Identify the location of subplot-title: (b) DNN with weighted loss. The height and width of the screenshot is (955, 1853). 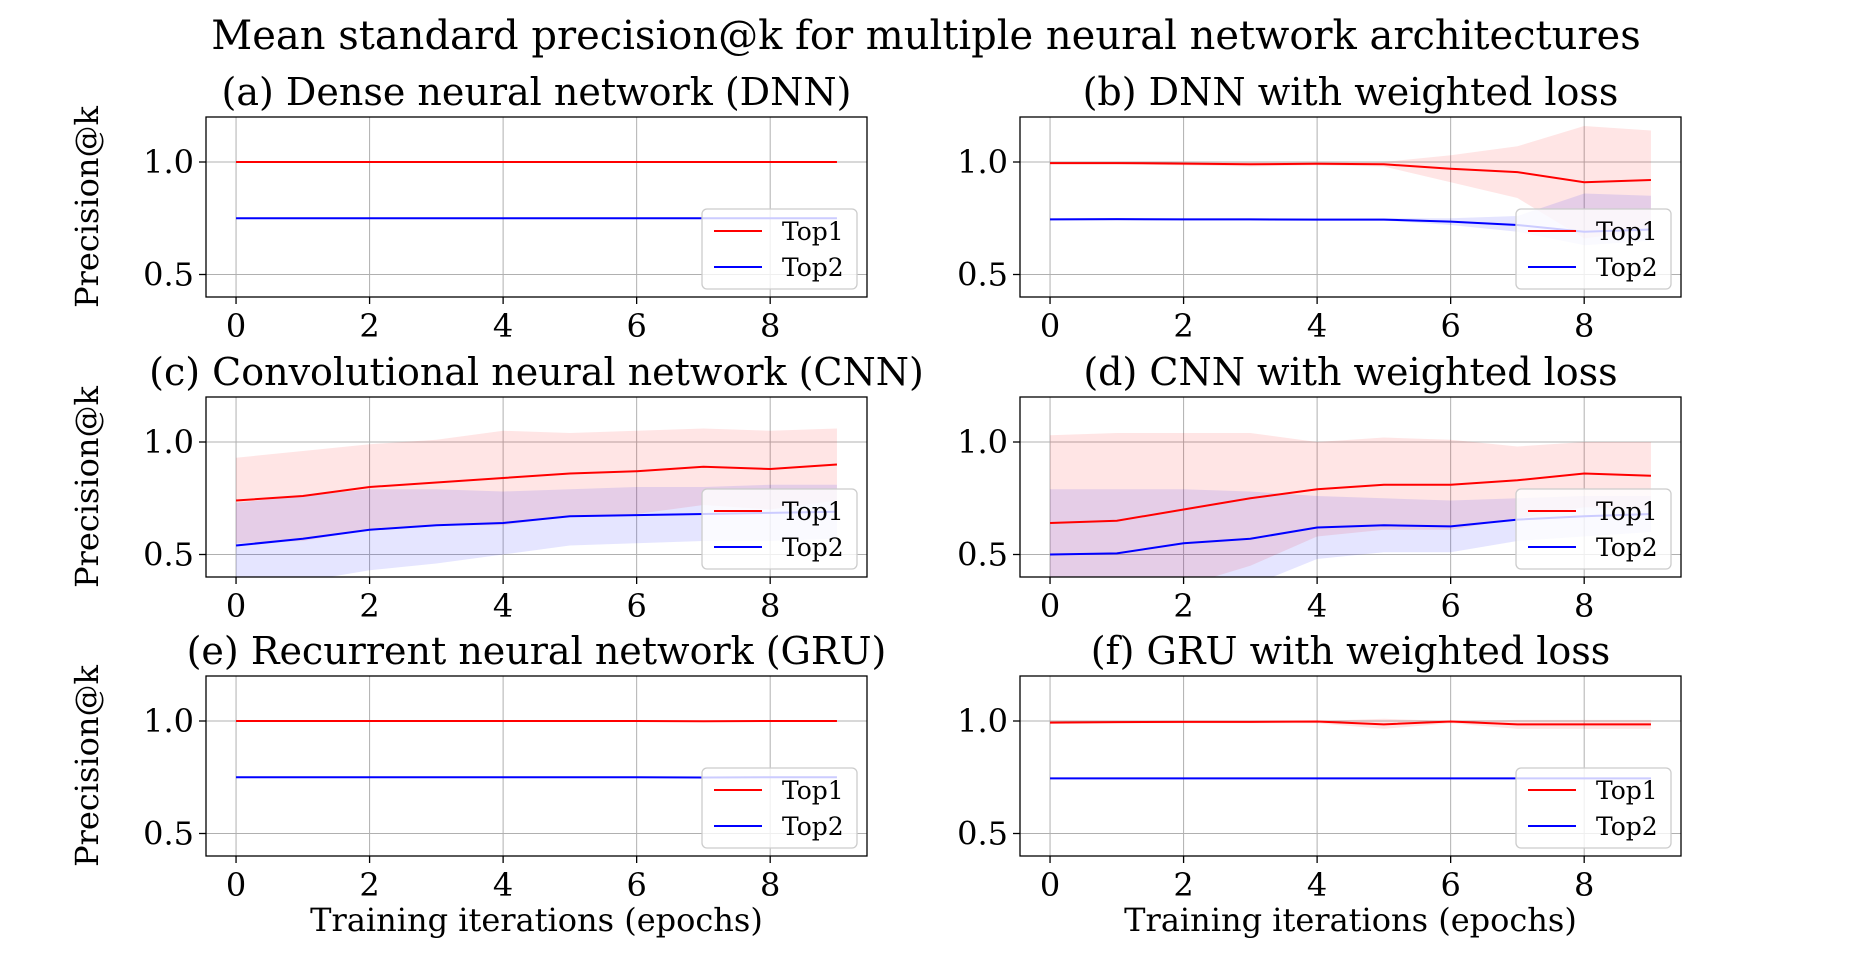
(1351, 92).